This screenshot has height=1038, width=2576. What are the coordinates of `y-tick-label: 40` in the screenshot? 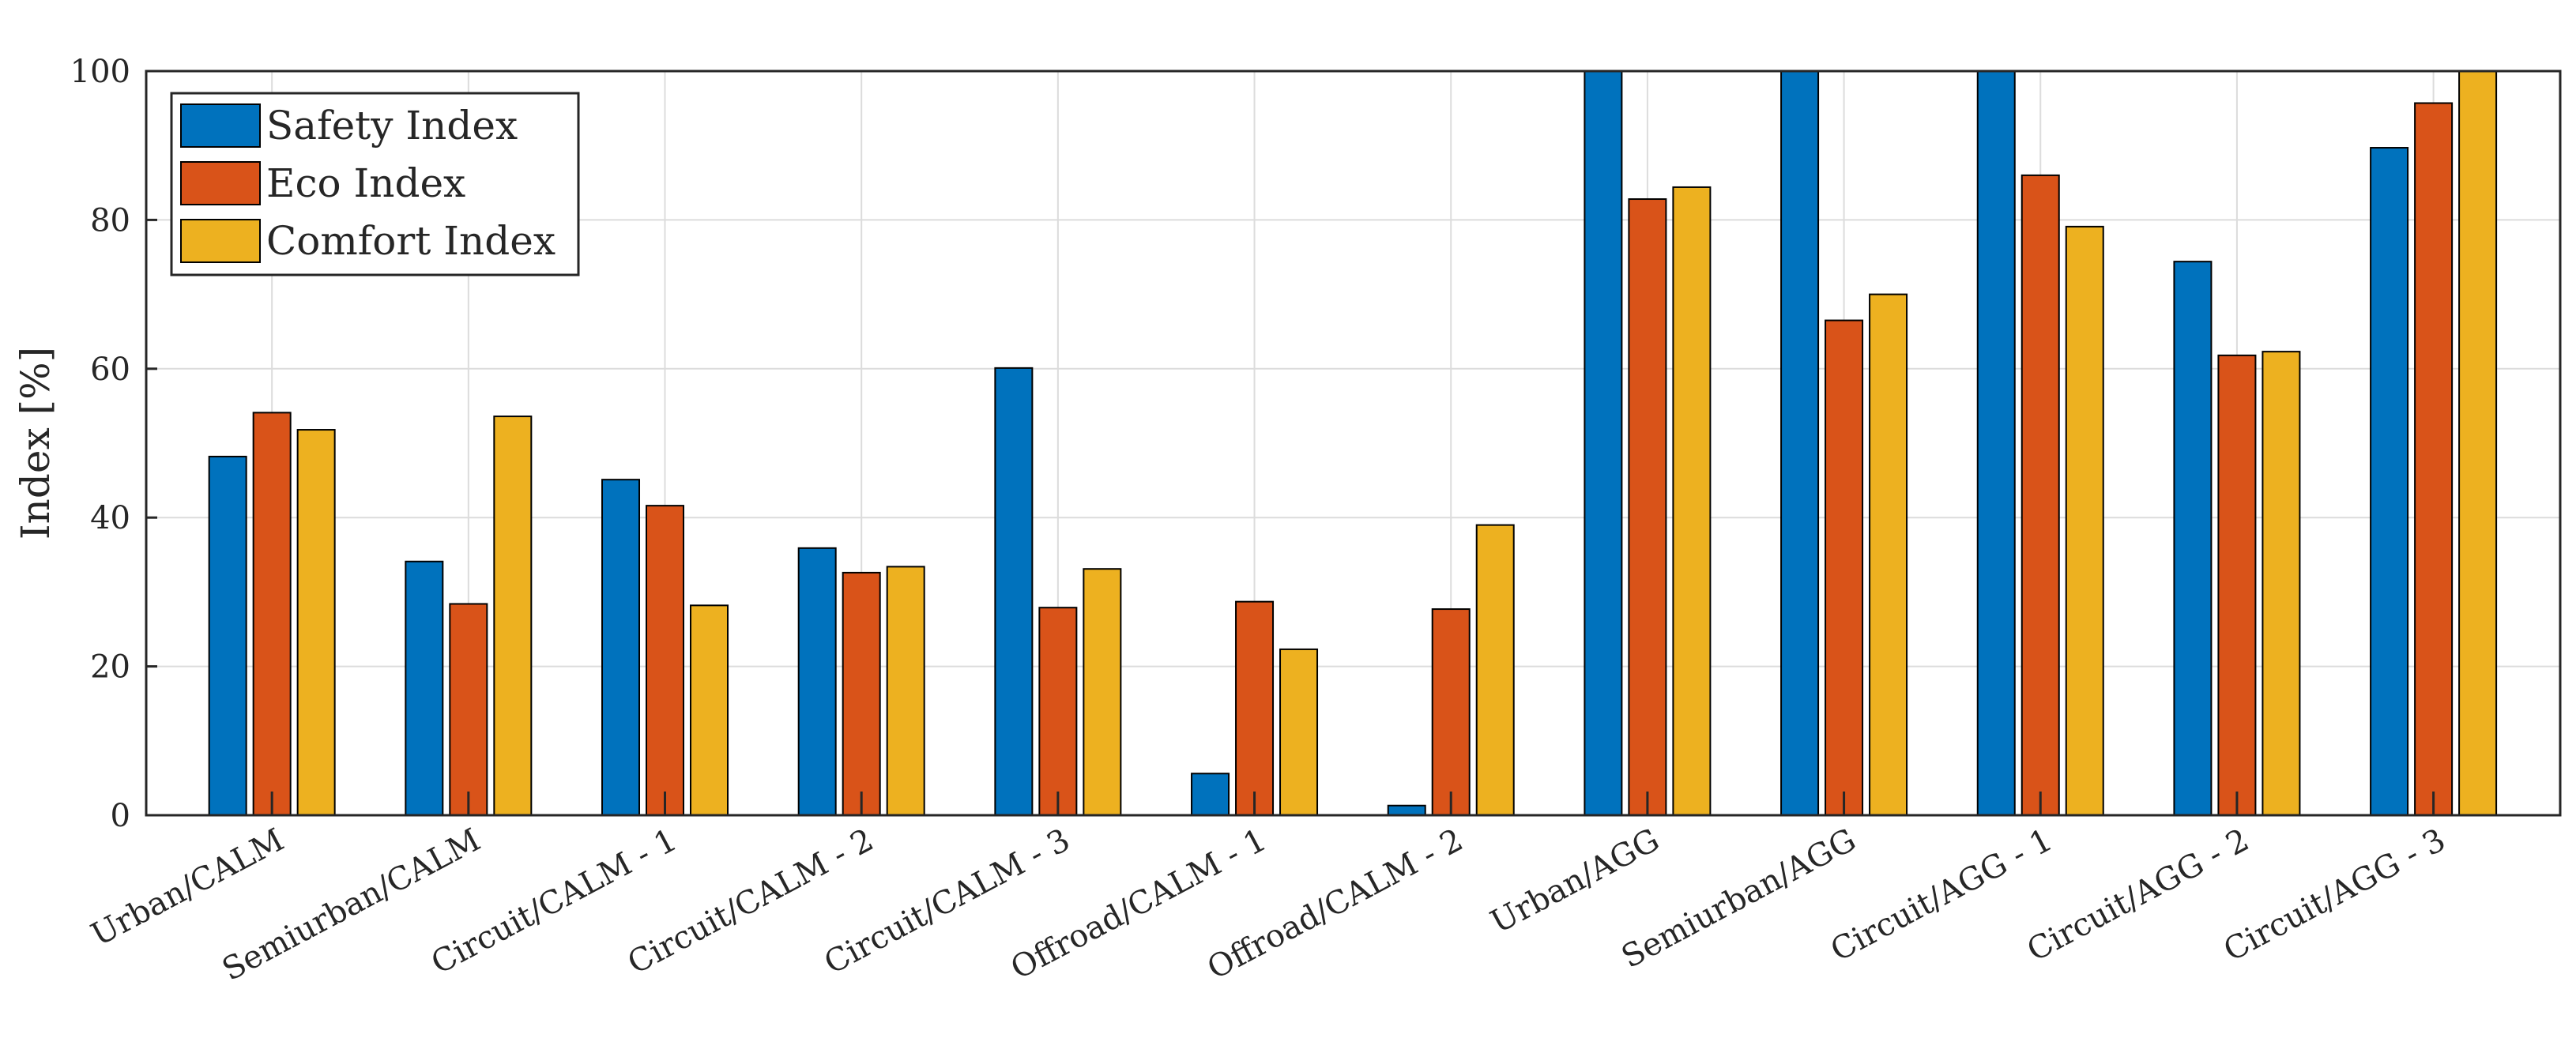 It's located at (110, 518).